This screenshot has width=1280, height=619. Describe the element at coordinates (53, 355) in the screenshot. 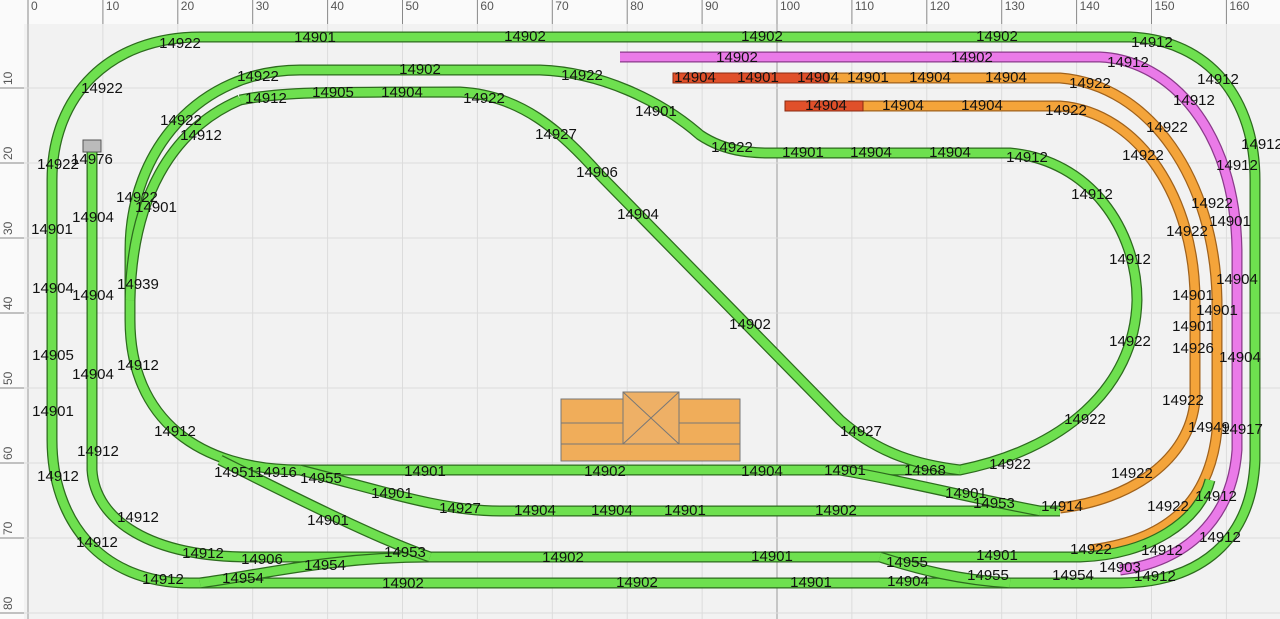

I see `track-label: 14905` at that location.